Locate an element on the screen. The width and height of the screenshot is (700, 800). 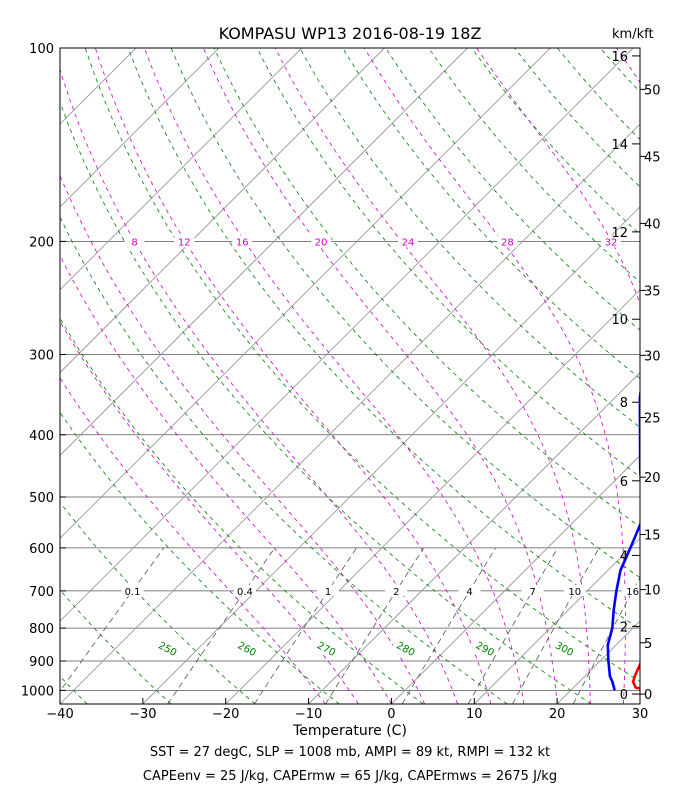
x-tick-label: −10 is located at coordinates (308, 714).